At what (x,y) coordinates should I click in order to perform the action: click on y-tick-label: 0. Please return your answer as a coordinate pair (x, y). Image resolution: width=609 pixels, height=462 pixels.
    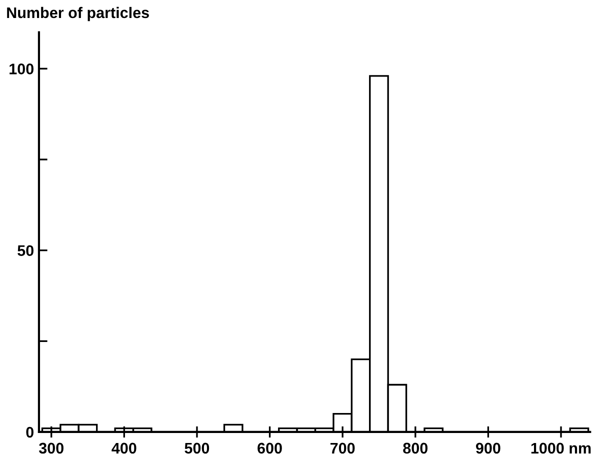
    Looking at the image, I should click on (30, 432).